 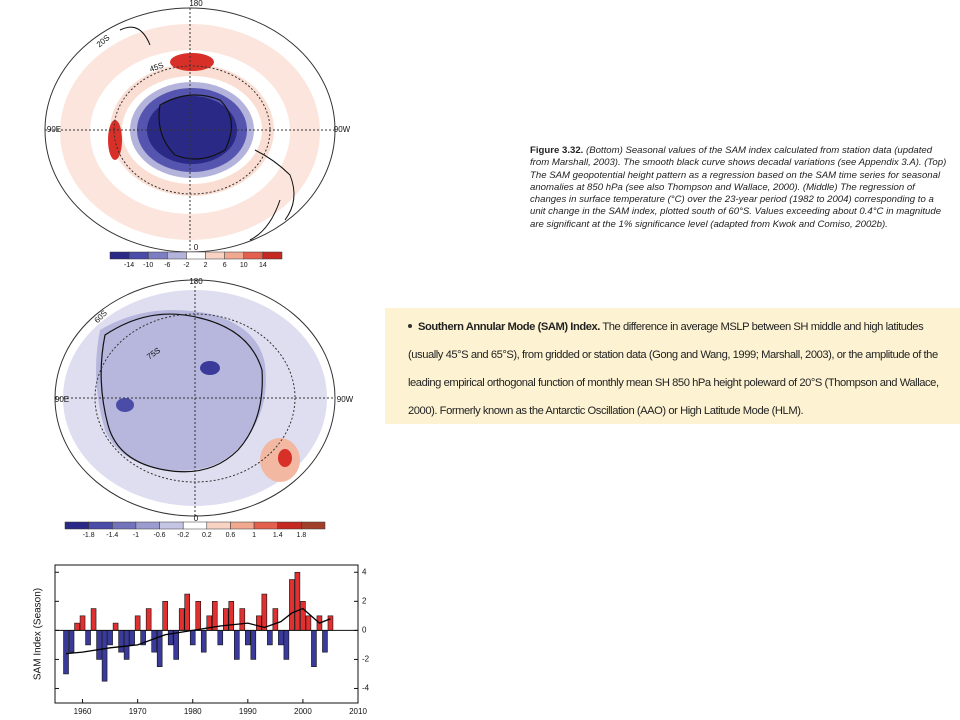 I want to click on temperature-field, so click(x=181, y=390).